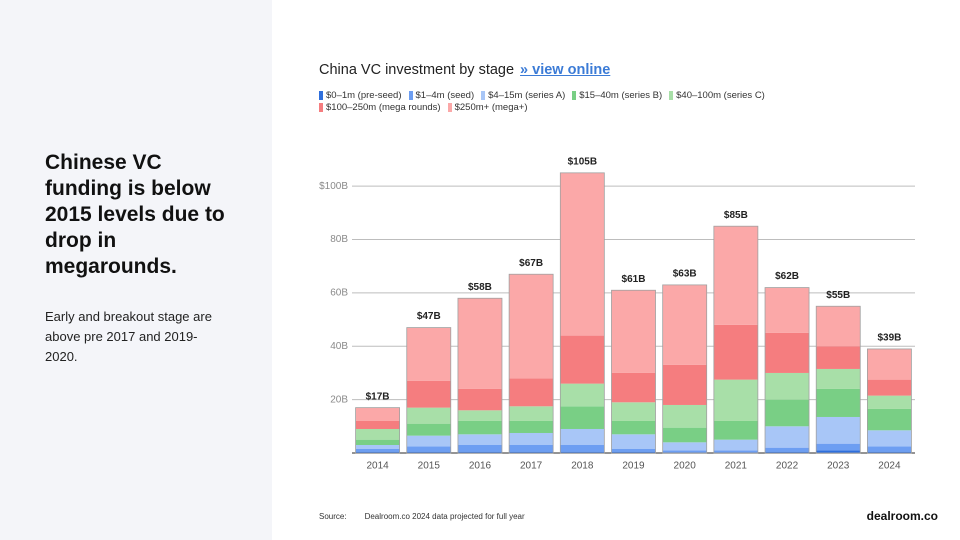 This screenshot has width=960, height=540. Describe the element at coordinates (429, 466) in the screenshot. I see `x-tick-label: 2015` at that location.